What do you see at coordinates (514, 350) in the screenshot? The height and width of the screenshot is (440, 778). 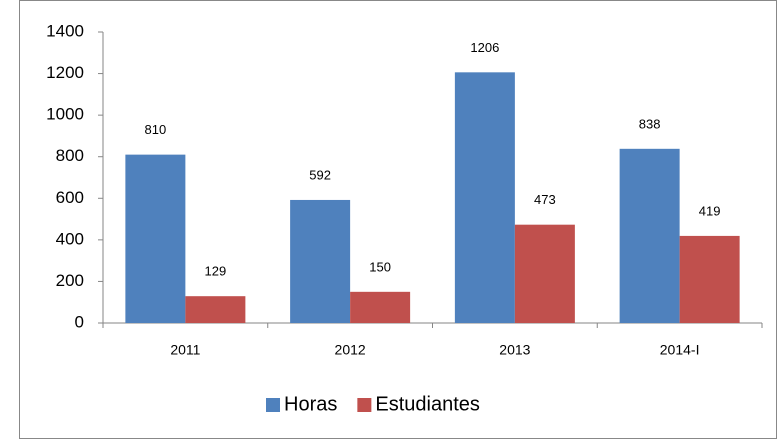 I see `x-tick-label: 2013` at bounding box center [514, 350].